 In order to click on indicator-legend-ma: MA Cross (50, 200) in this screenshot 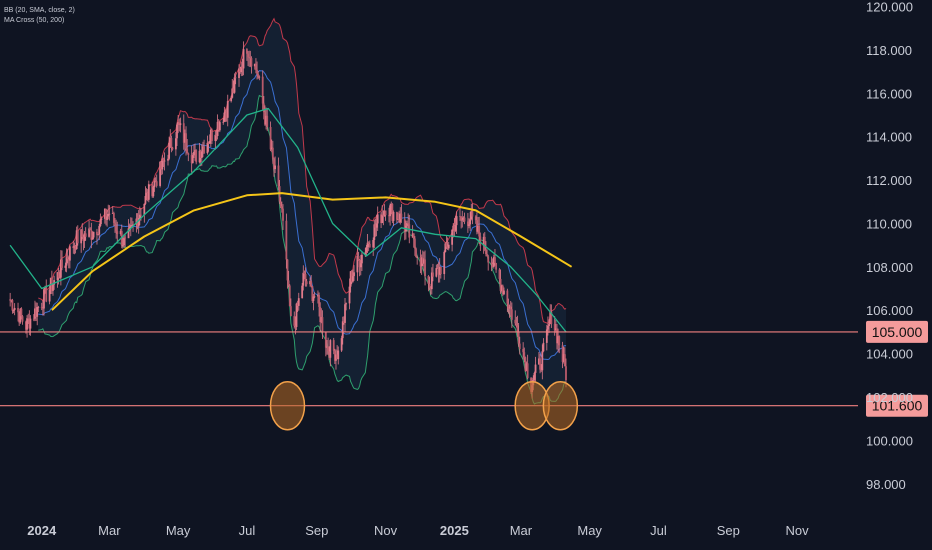, I will do `click(34, 20)`.